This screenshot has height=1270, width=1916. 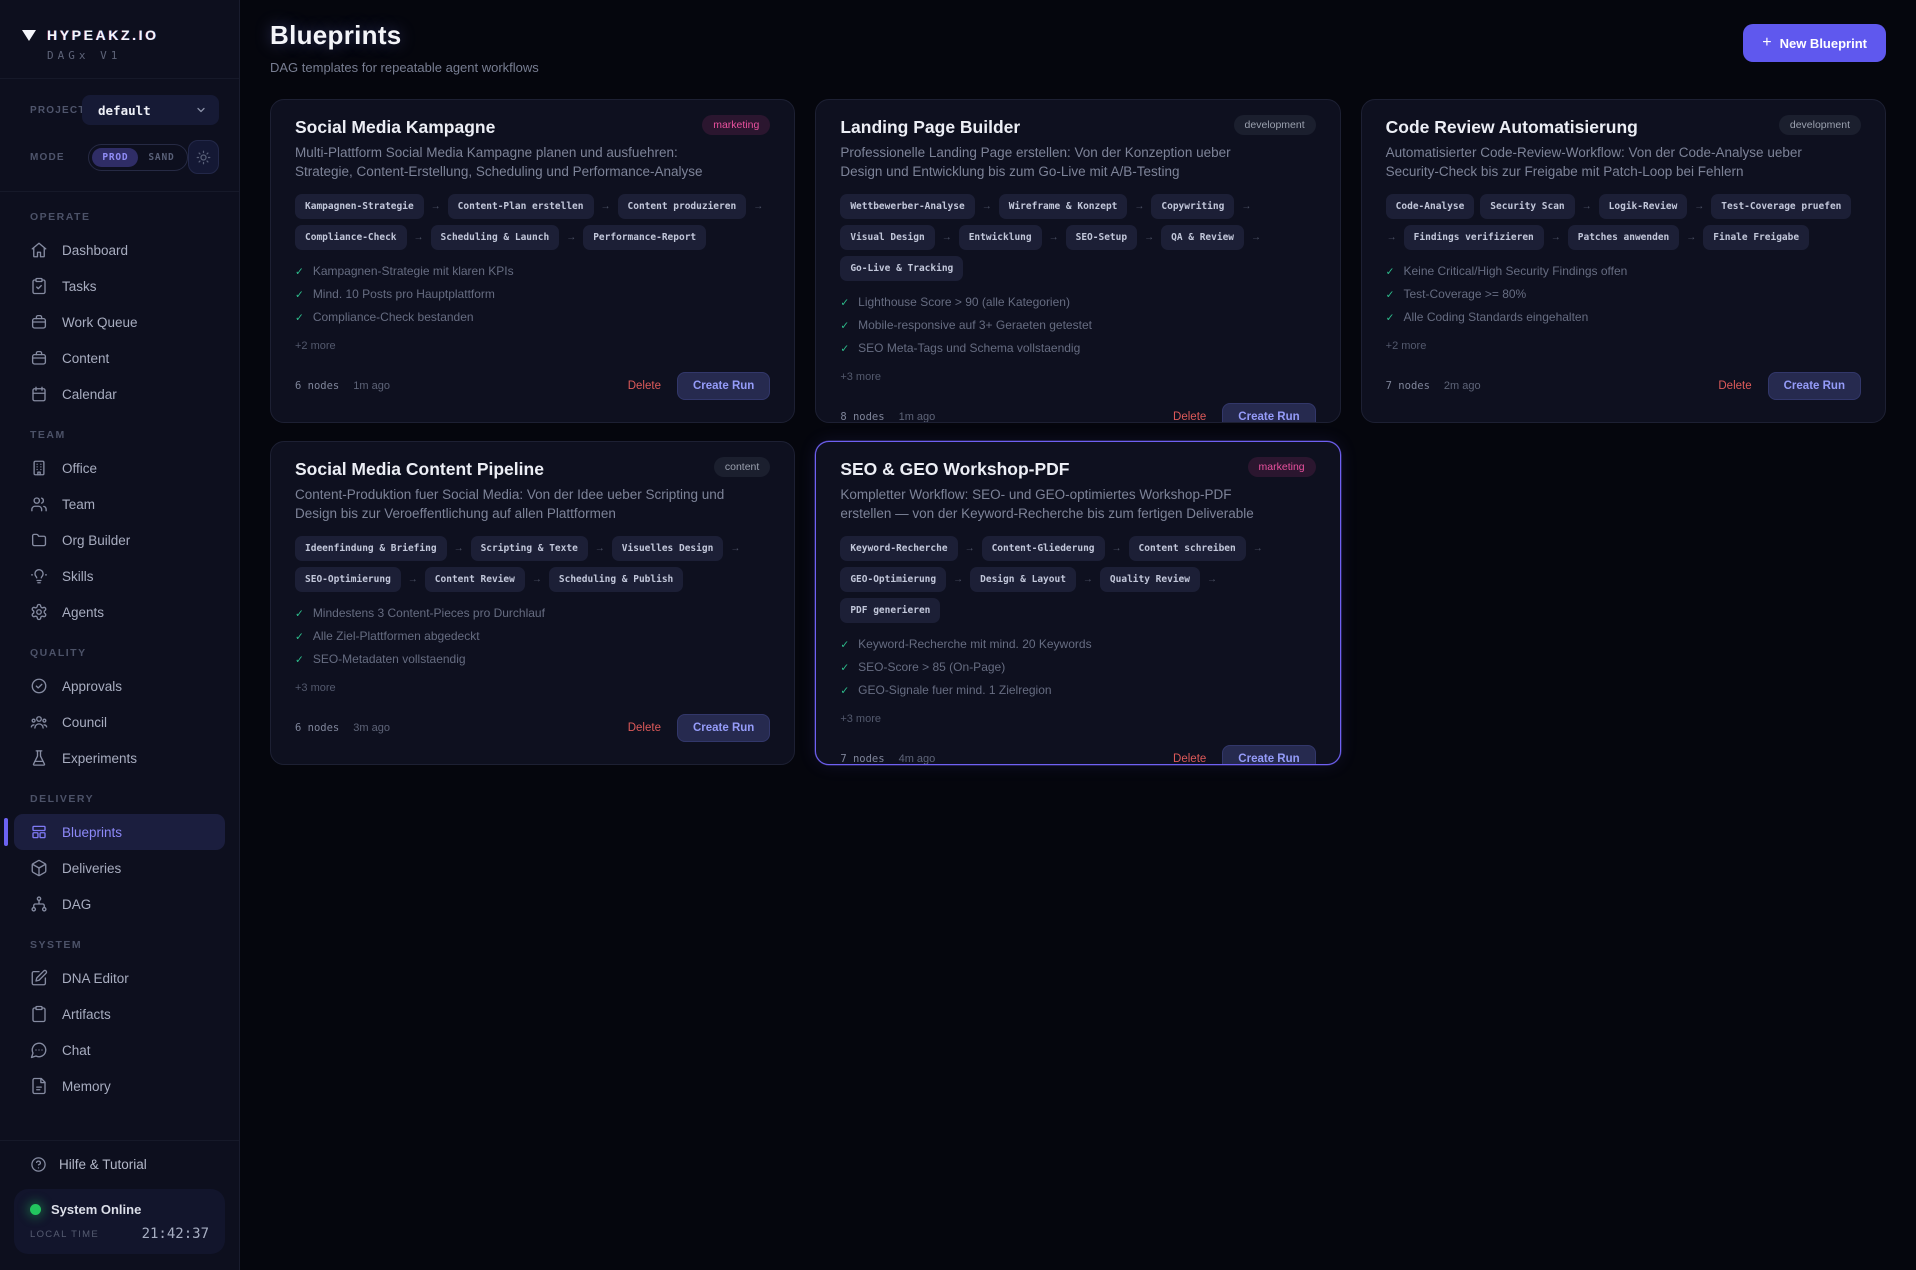 I want to click on node-chip: Security Scan, so click(x=1527, y=206).